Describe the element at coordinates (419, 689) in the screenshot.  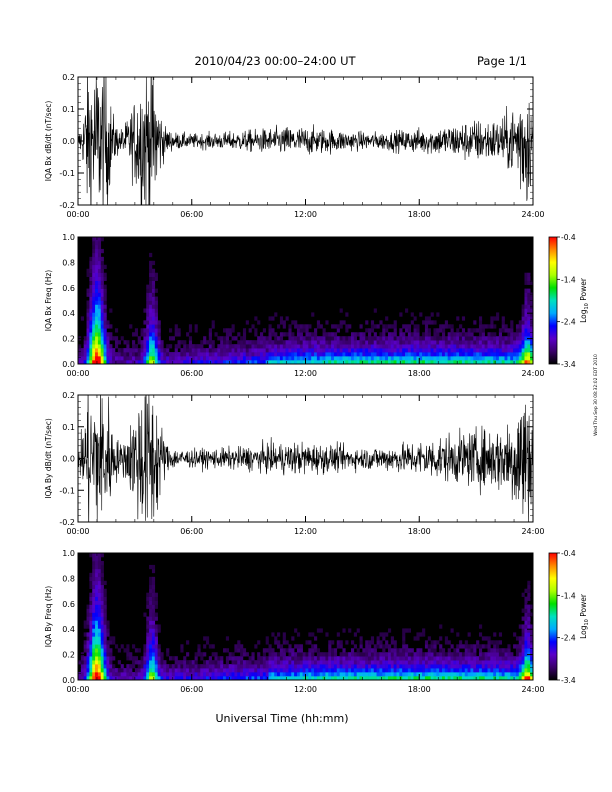
I see `x-tick-label: 18:00` at that location.